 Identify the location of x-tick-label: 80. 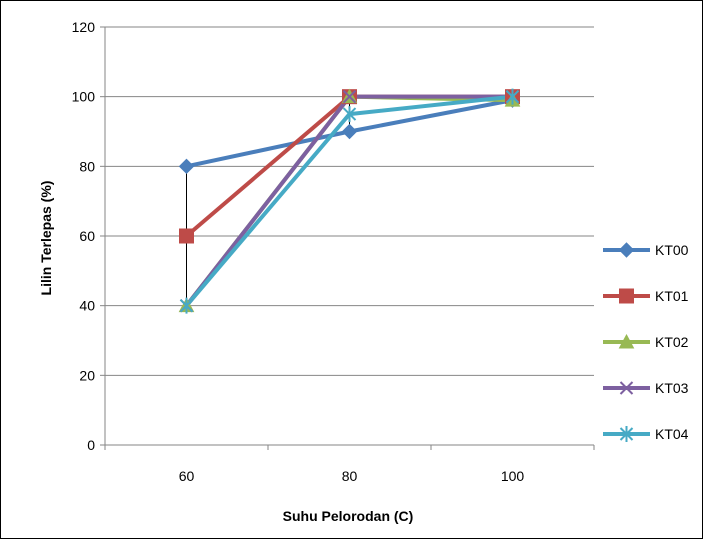
(350, 476).